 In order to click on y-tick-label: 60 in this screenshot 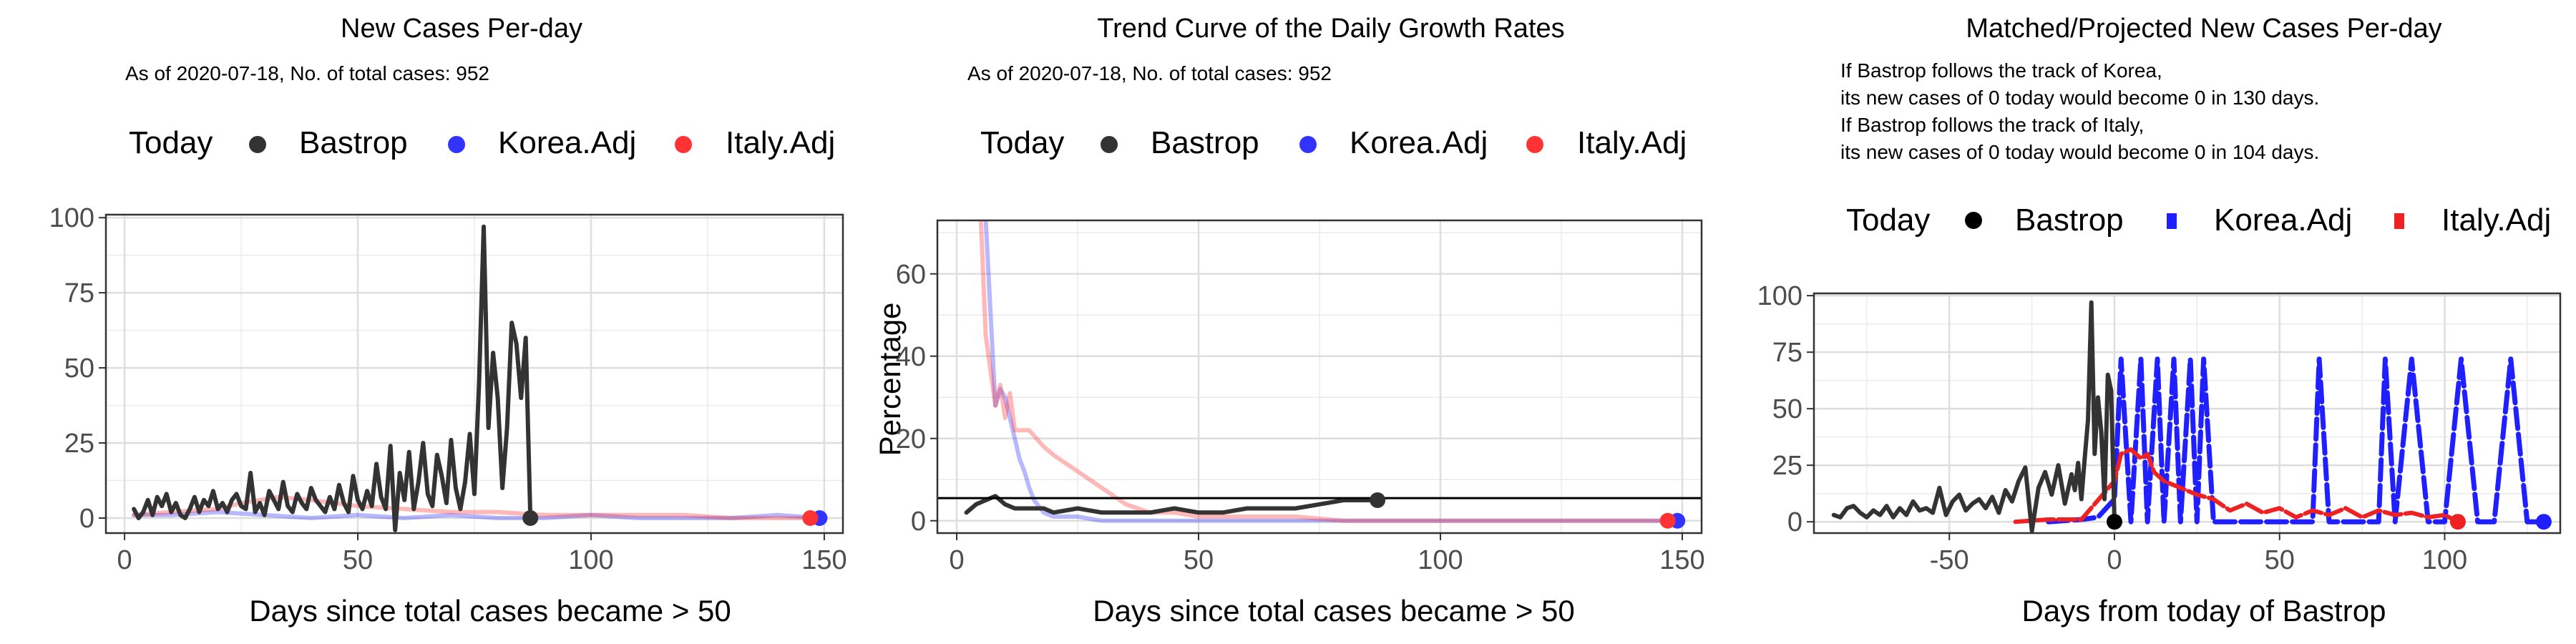, I will do `click(911, 275)`.